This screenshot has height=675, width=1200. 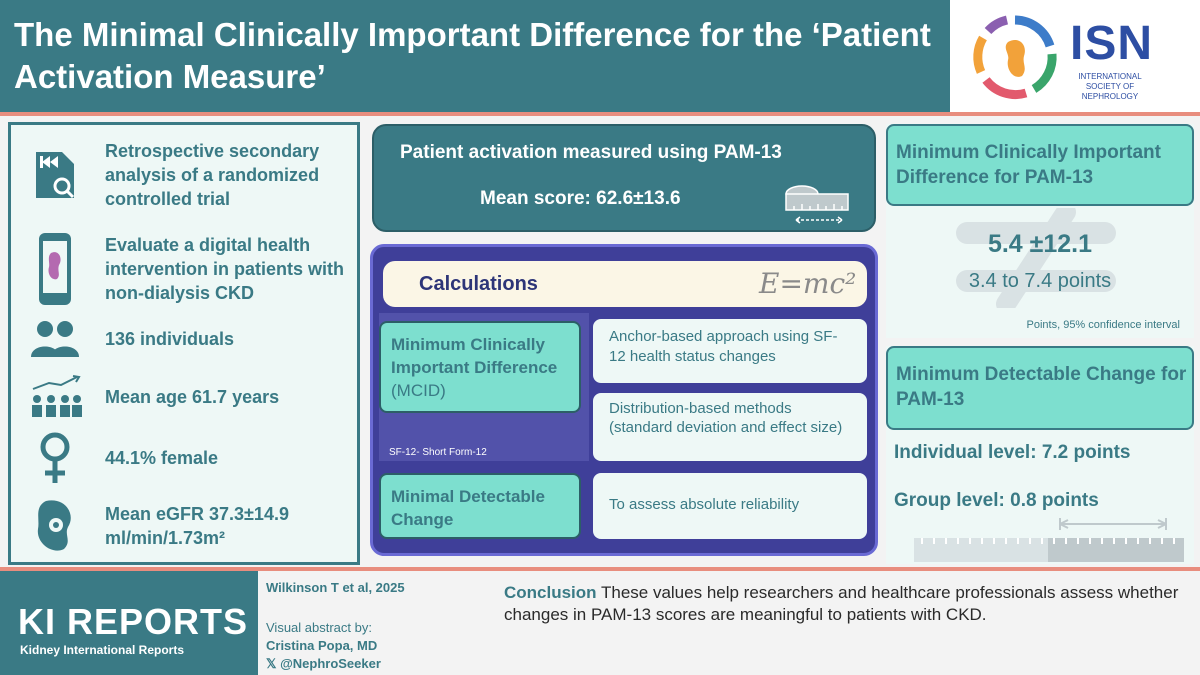 I want to click on mean-egfr-text: Mean eGFR 37.3±14.9 ml/min/1.73m², so click(x=197, y=526).